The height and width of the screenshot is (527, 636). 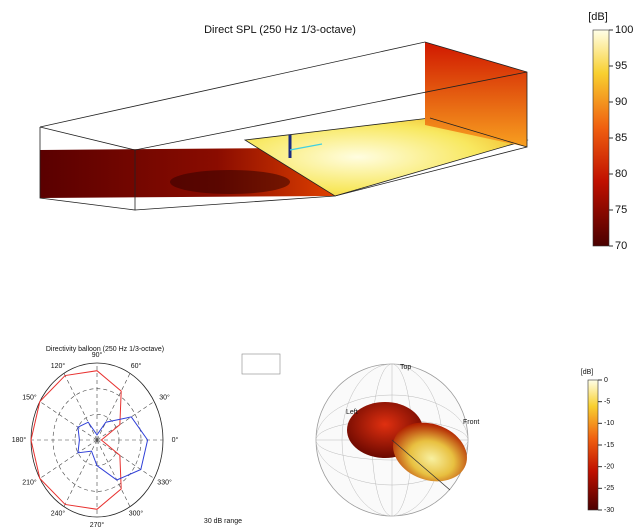 I want to click on tick-label: -15, so click(x=609, y=445).